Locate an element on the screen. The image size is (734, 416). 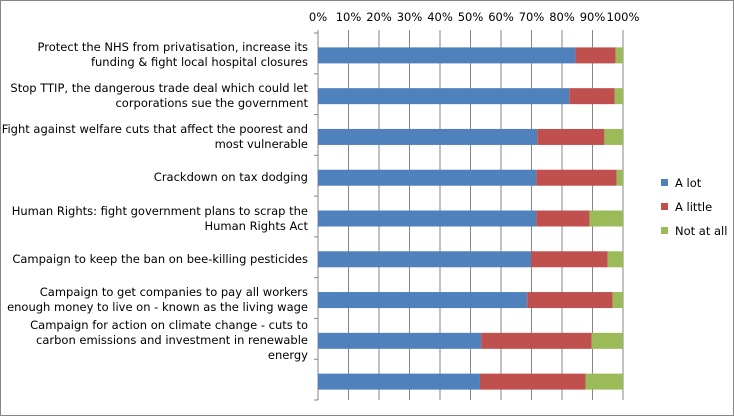
x-tick-label: 0% is located at coordinates (318, 17).